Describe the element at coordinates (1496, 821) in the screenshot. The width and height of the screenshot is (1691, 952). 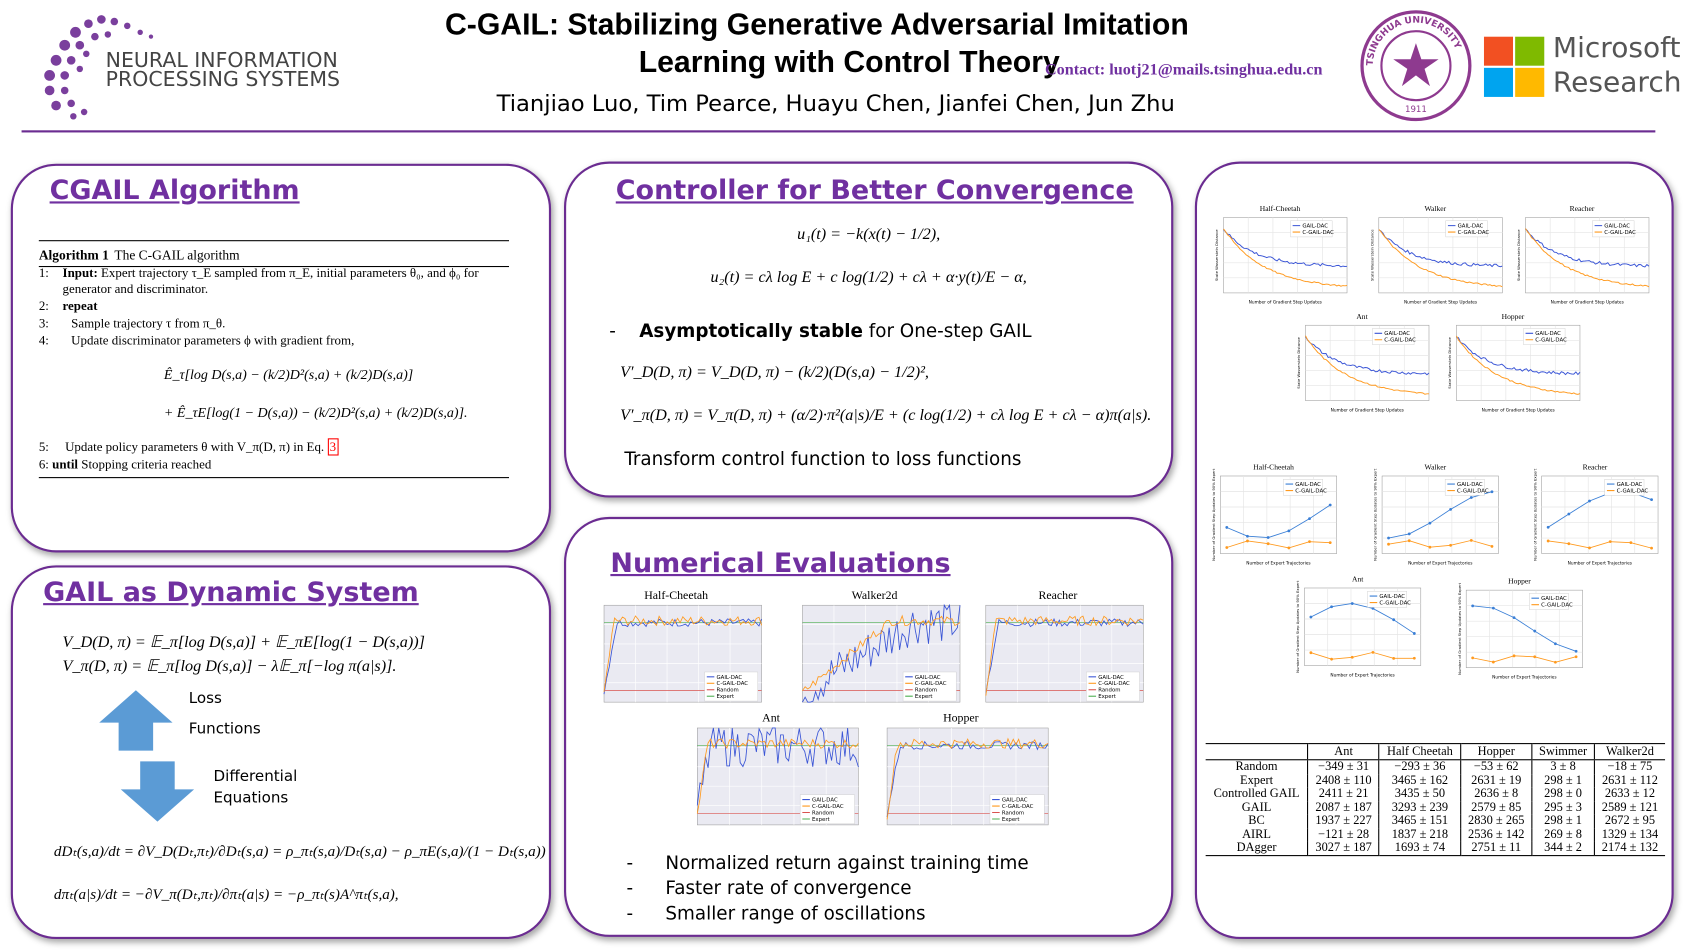
I see `table-cell: 2830 ± 265` at that location.